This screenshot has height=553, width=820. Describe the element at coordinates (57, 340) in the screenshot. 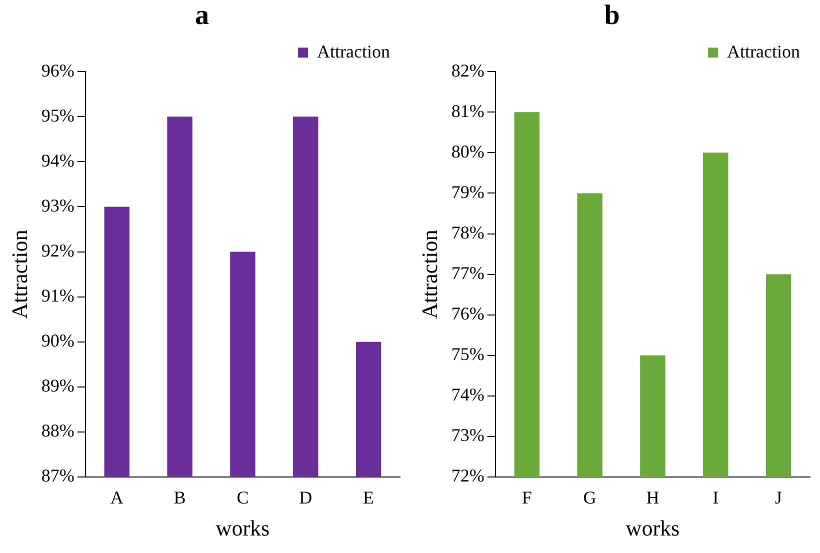

I see `y-tick-label: 90%` at that location.